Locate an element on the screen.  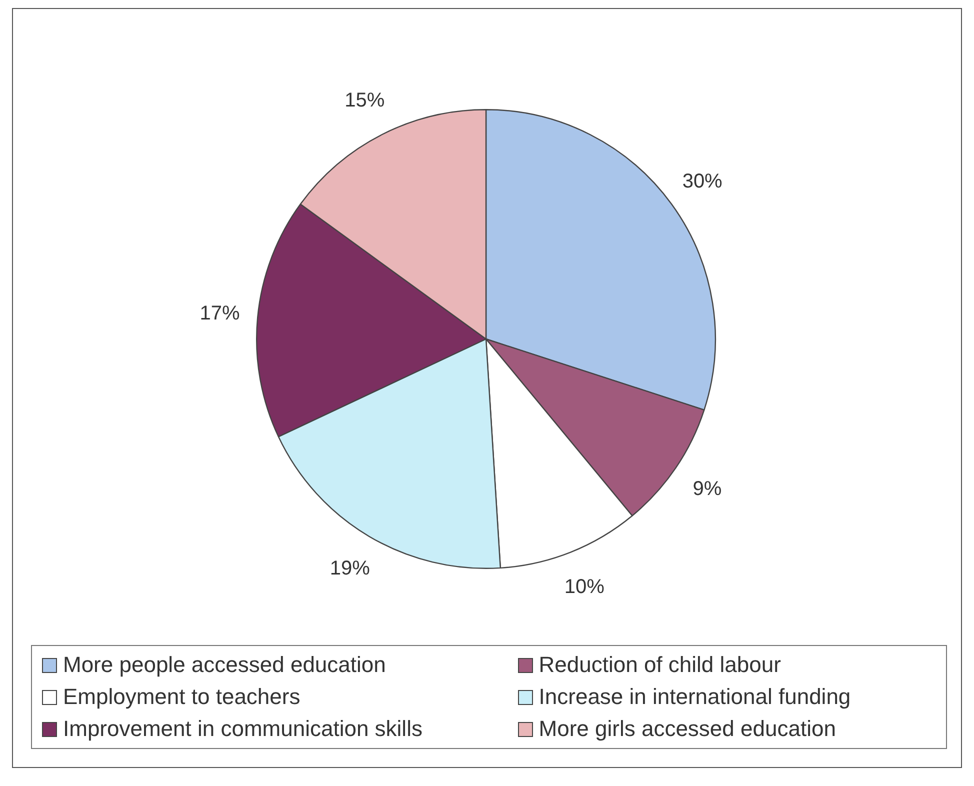
legend-label: Employment to teachers is located at coordinates (181, 697).